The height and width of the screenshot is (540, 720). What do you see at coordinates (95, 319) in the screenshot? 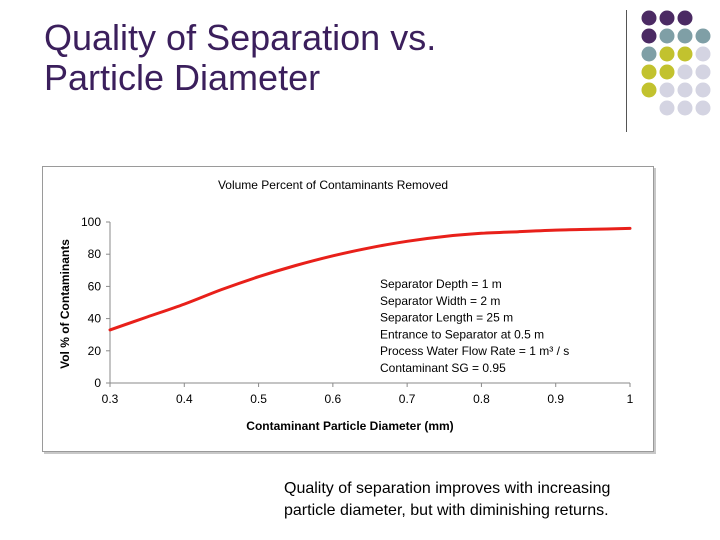
I see `y-tick-label: 40` at bounding box center [95, 319].